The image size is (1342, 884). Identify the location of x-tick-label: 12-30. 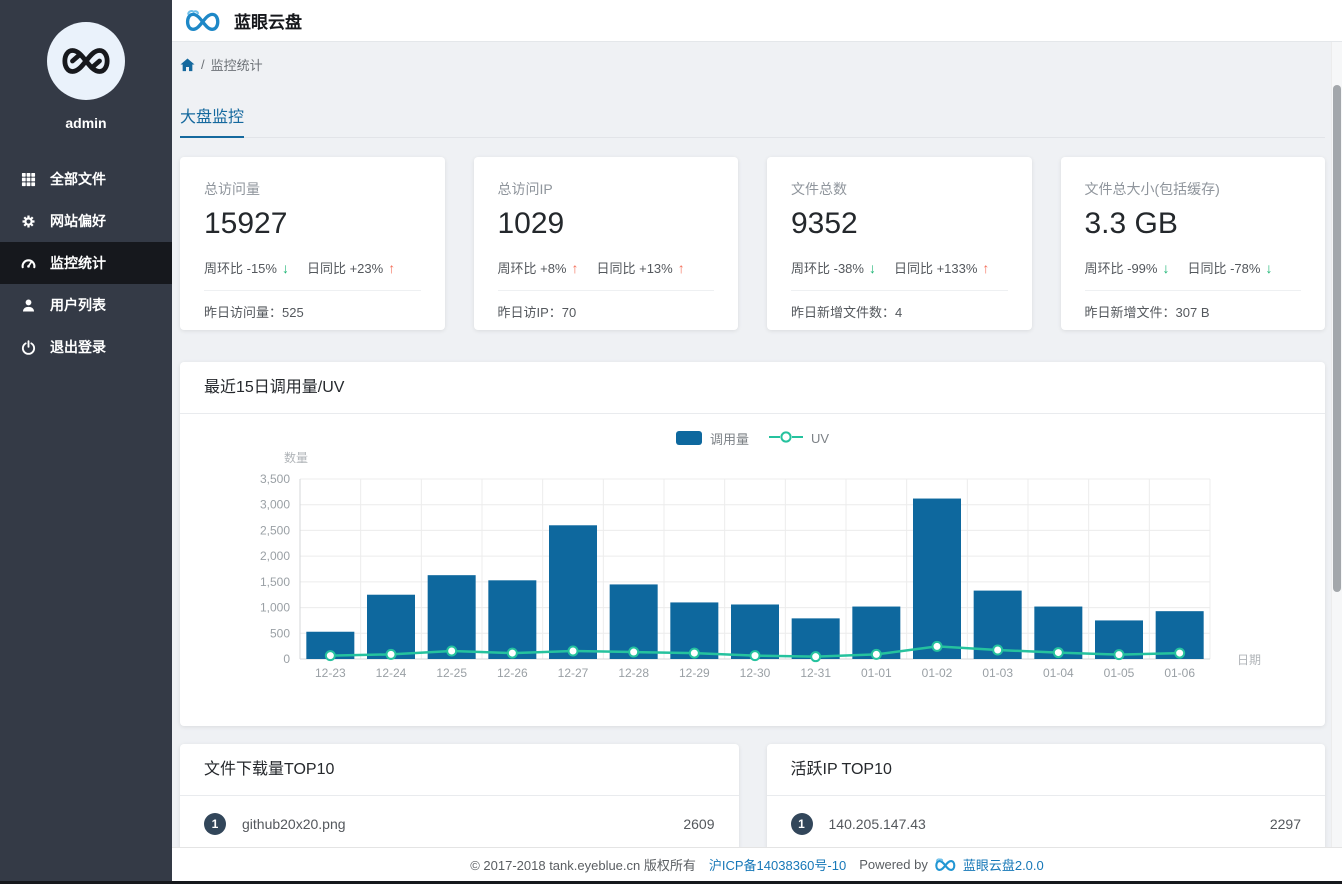
(755, 673).